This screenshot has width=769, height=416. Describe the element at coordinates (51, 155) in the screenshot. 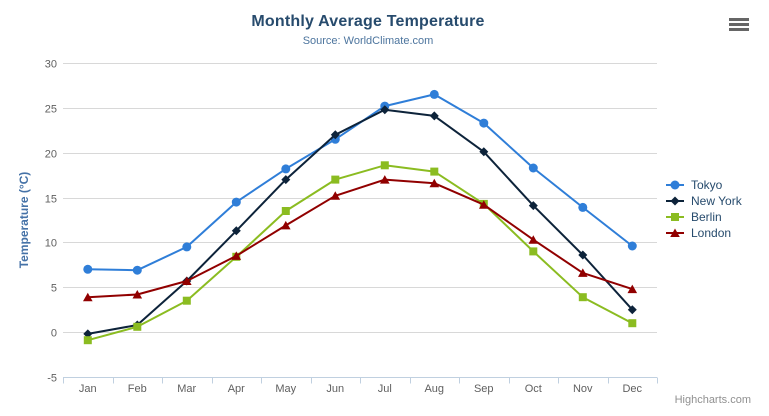

I see `y-axis-label: 20` at that location.